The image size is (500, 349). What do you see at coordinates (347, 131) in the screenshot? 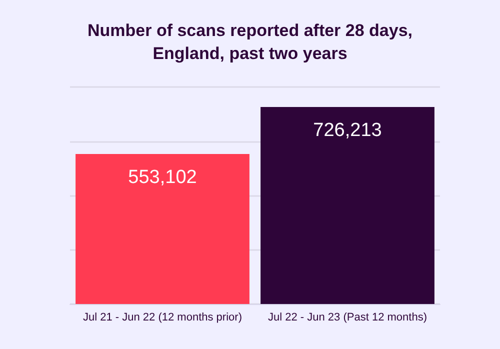
I see `data-label: 726,213` at bounding box center [347, 131].